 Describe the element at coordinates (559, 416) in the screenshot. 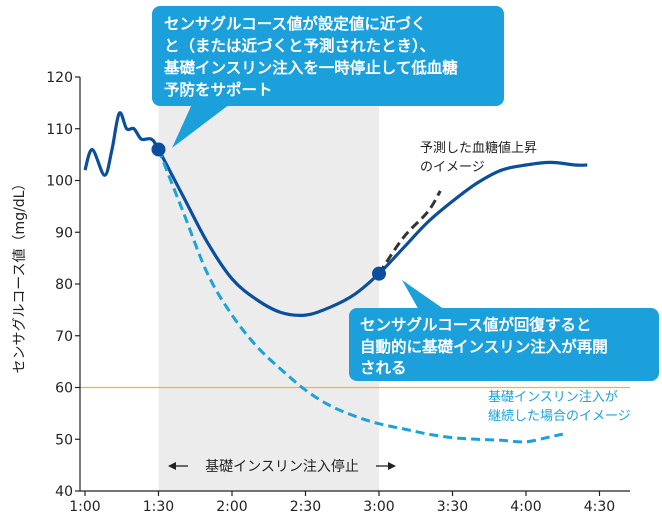

I see `annotation-continued-line-2: 継続した場合のイメージ` at that location.